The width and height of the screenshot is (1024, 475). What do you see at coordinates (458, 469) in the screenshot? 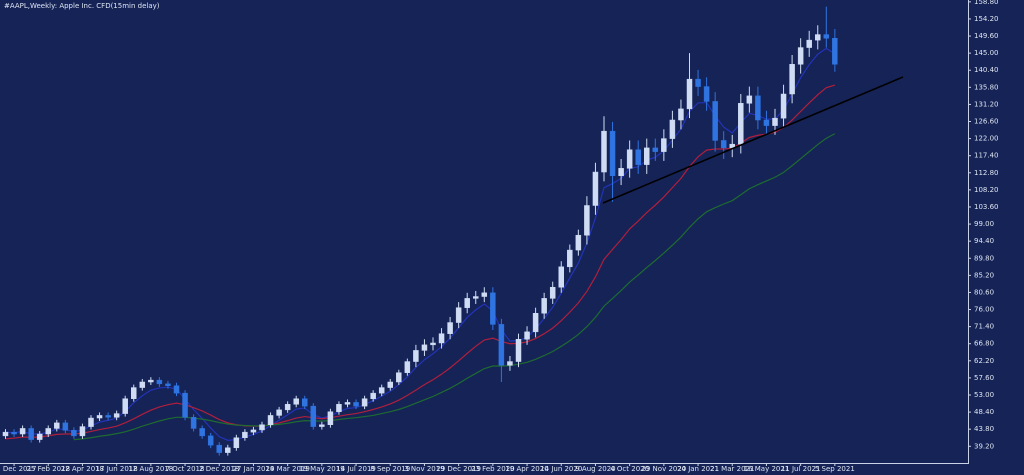
I see `x-tick-label: 29 Dec 2019` at bounding box center [458, 469].